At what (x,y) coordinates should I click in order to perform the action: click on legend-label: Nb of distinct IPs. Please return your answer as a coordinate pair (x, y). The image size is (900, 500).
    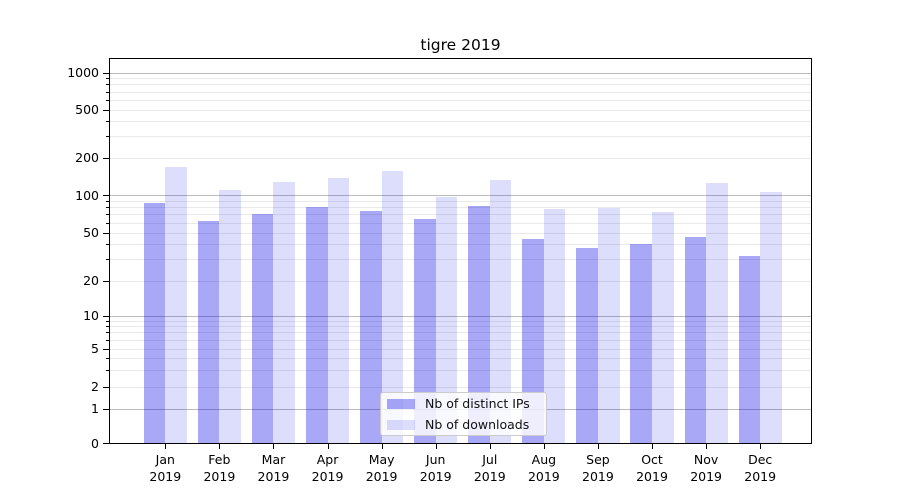
    Looking at the image, I should click on (477, 403).